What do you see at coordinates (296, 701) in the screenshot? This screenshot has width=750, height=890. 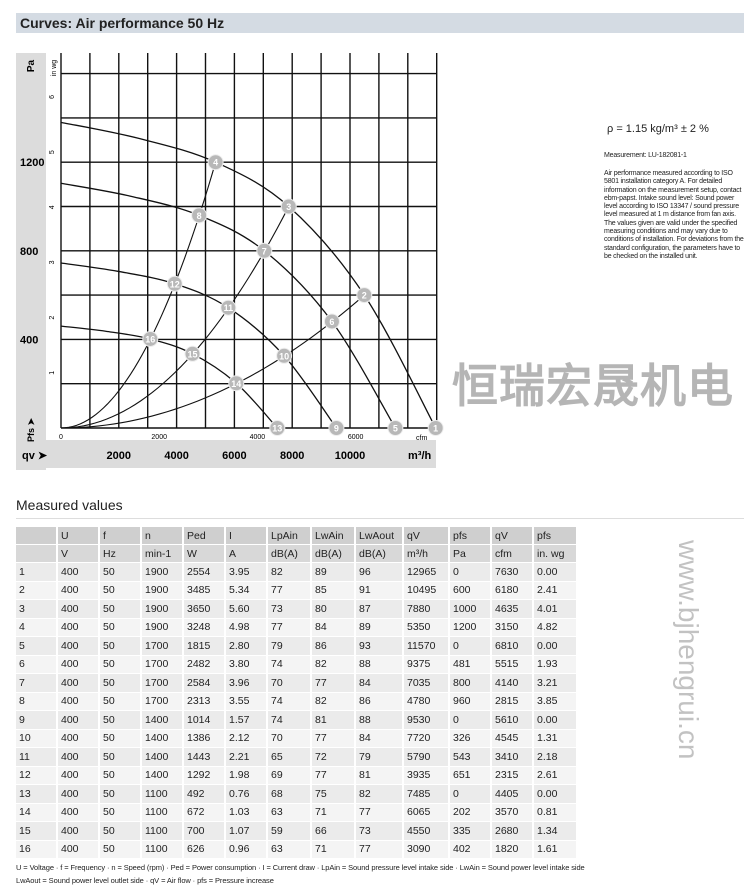 I see `table-row: 8 400 50 1700 2313 3.55 74 82 86 4780 960 2815 3.85` at bounding box center [296, 701].